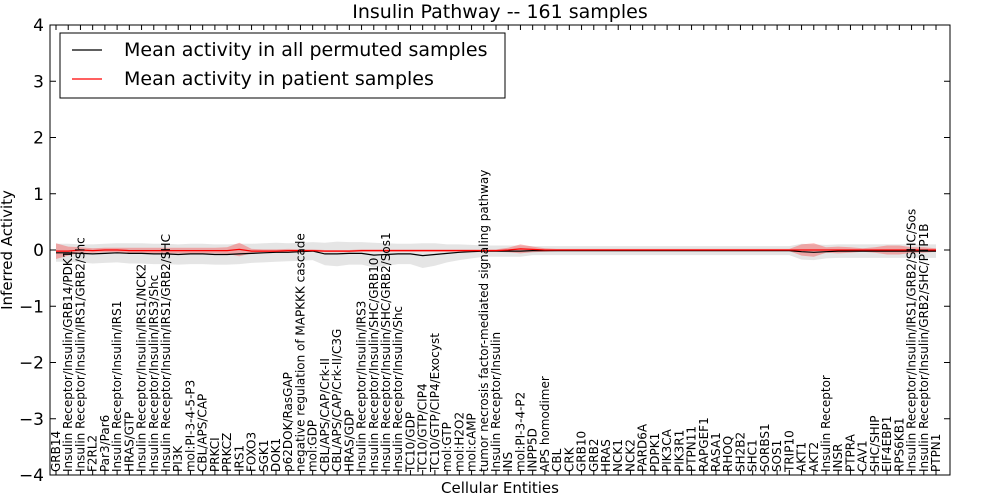  What do you see at coordinates (178, 458) in the screenshot?
I see `x-tick-label: PI3K` at bounding box center [178, 458].